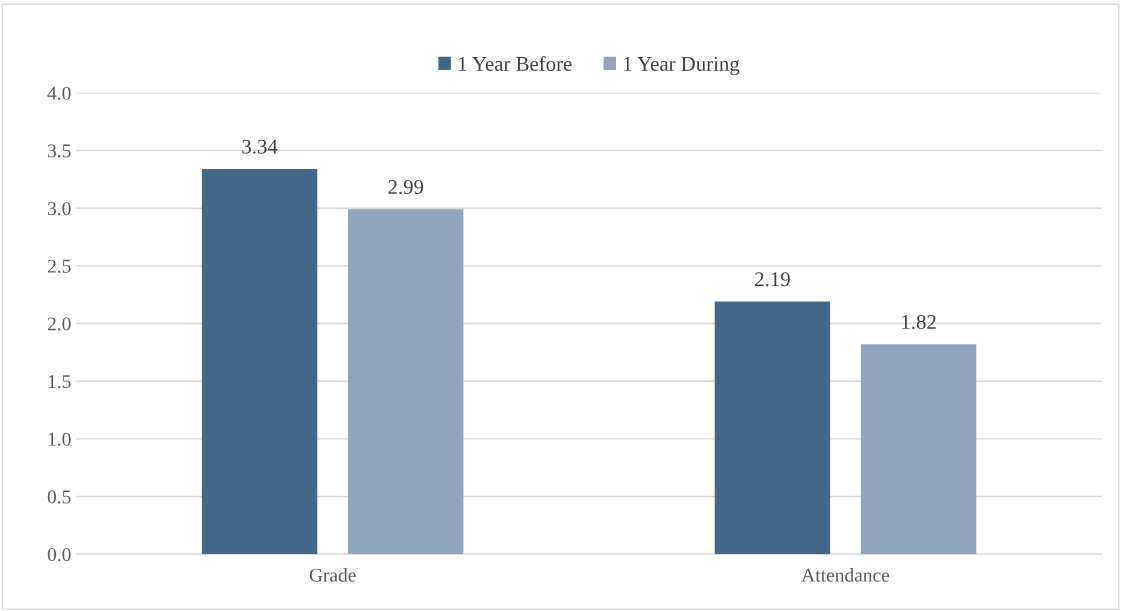 The height and width of the screenshot is (611, 1121). Describe the element at coordinates (406, 187) in the screenshot. I see `data-label: 2.99` at that location.